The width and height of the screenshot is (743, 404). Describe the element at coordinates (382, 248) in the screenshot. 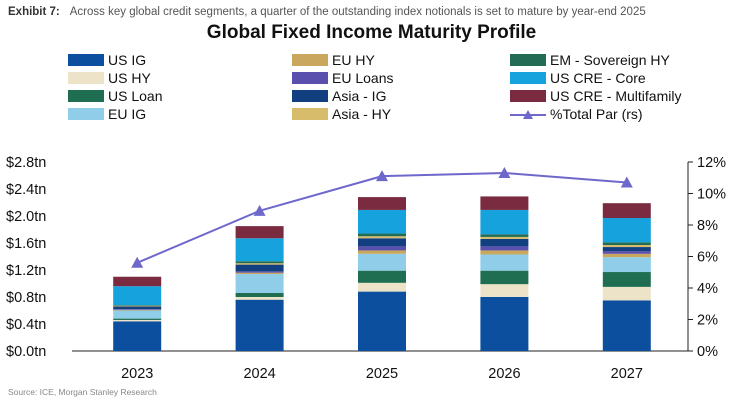

I see `bar-eu-loans-2025` at that location.